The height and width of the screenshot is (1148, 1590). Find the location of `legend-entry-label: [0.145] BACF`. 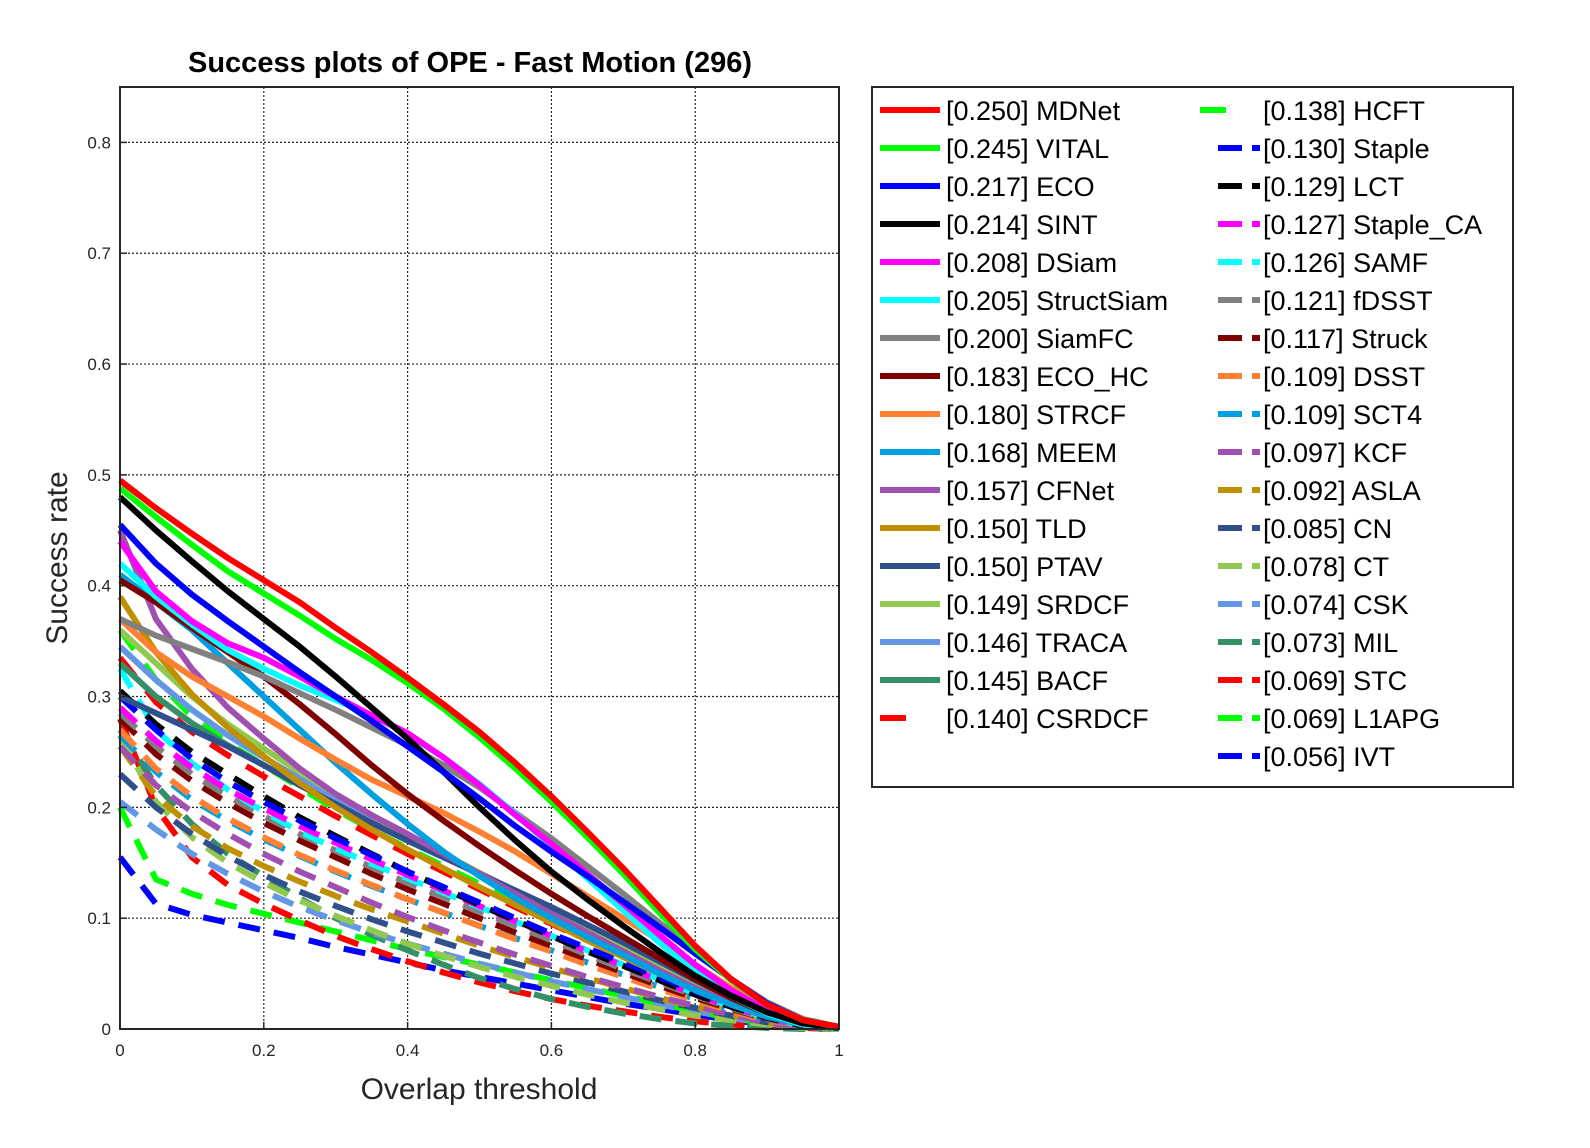

legend-entry-label: [0.145] BACF is located at coordinates (1027, 681).